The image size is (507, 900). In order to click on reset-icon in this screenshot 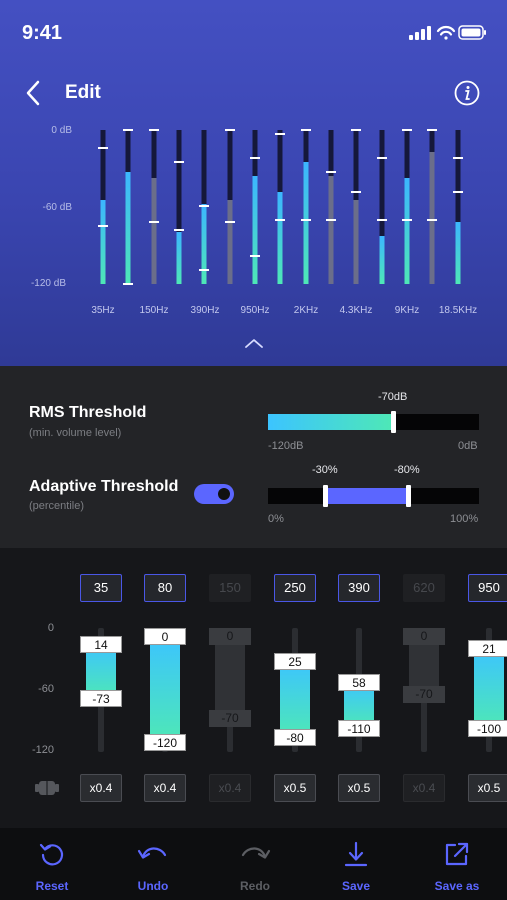, I will do `click(51, 854)`.